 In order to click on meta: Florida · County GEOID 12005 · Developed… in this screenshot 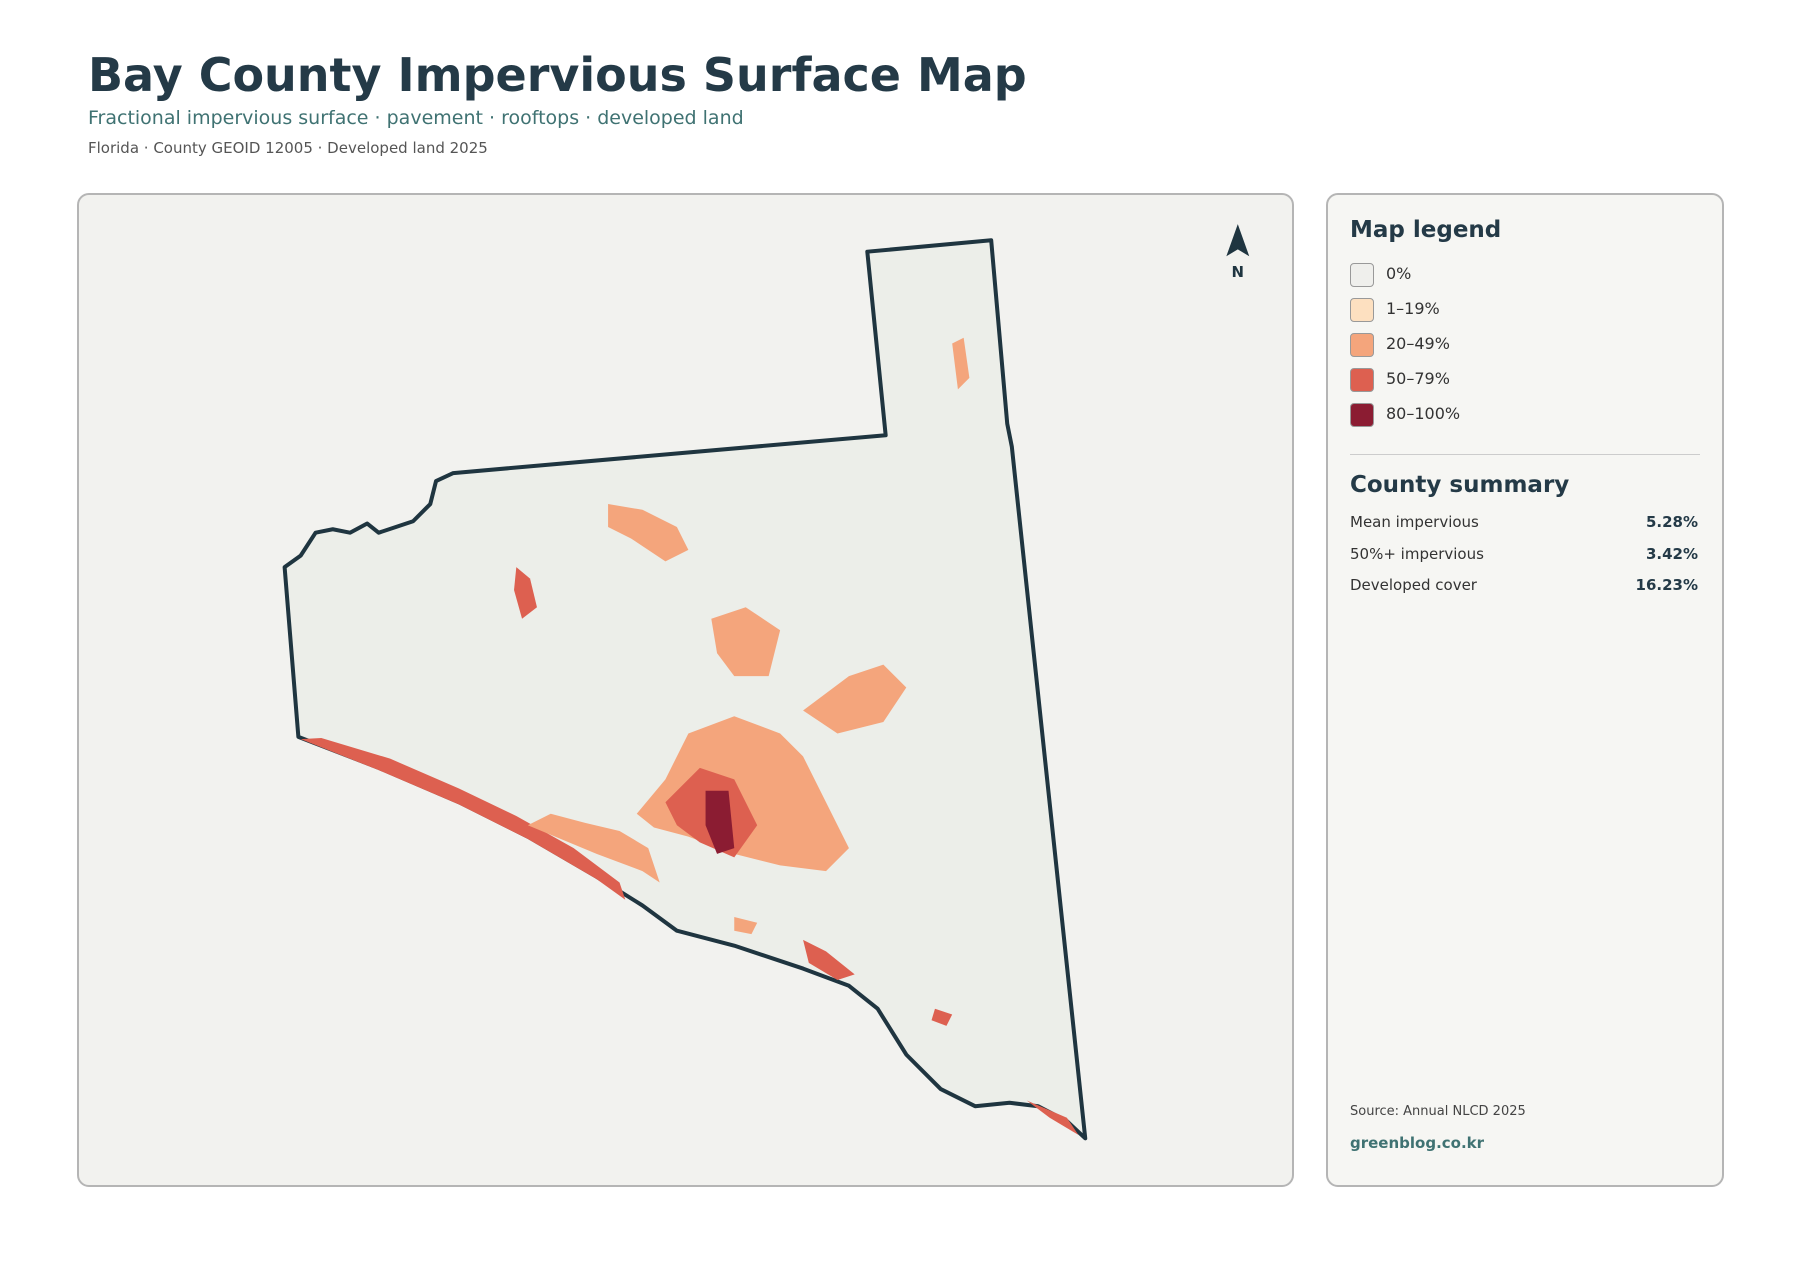, I will do `click(288, 148)`.